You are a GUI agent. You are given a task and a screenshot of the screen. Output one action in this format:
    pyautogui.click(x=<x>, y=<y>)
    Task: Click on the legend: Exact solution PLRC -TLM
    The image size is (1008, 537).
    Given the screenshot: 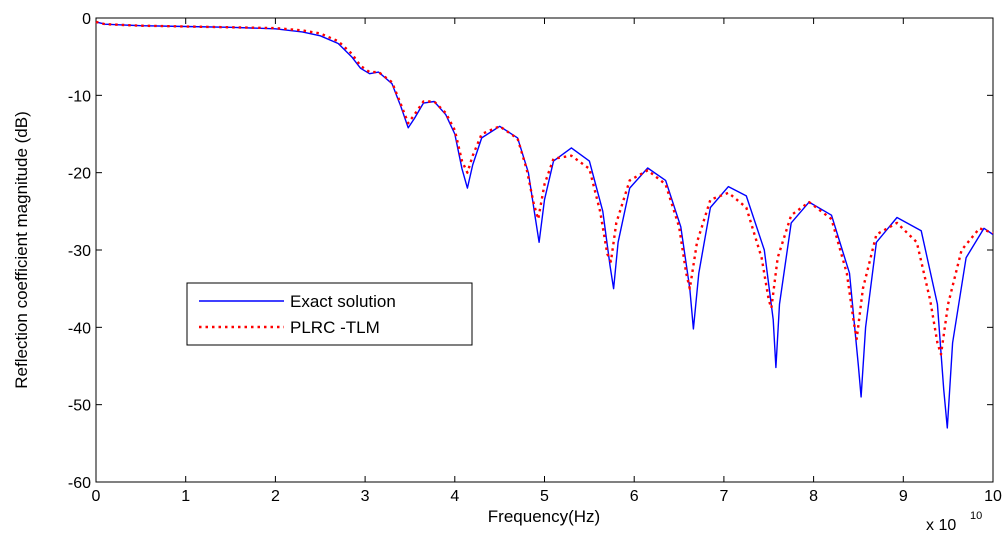 What is the action you would take?
    pyautogui.click(x=329, y=314)
    